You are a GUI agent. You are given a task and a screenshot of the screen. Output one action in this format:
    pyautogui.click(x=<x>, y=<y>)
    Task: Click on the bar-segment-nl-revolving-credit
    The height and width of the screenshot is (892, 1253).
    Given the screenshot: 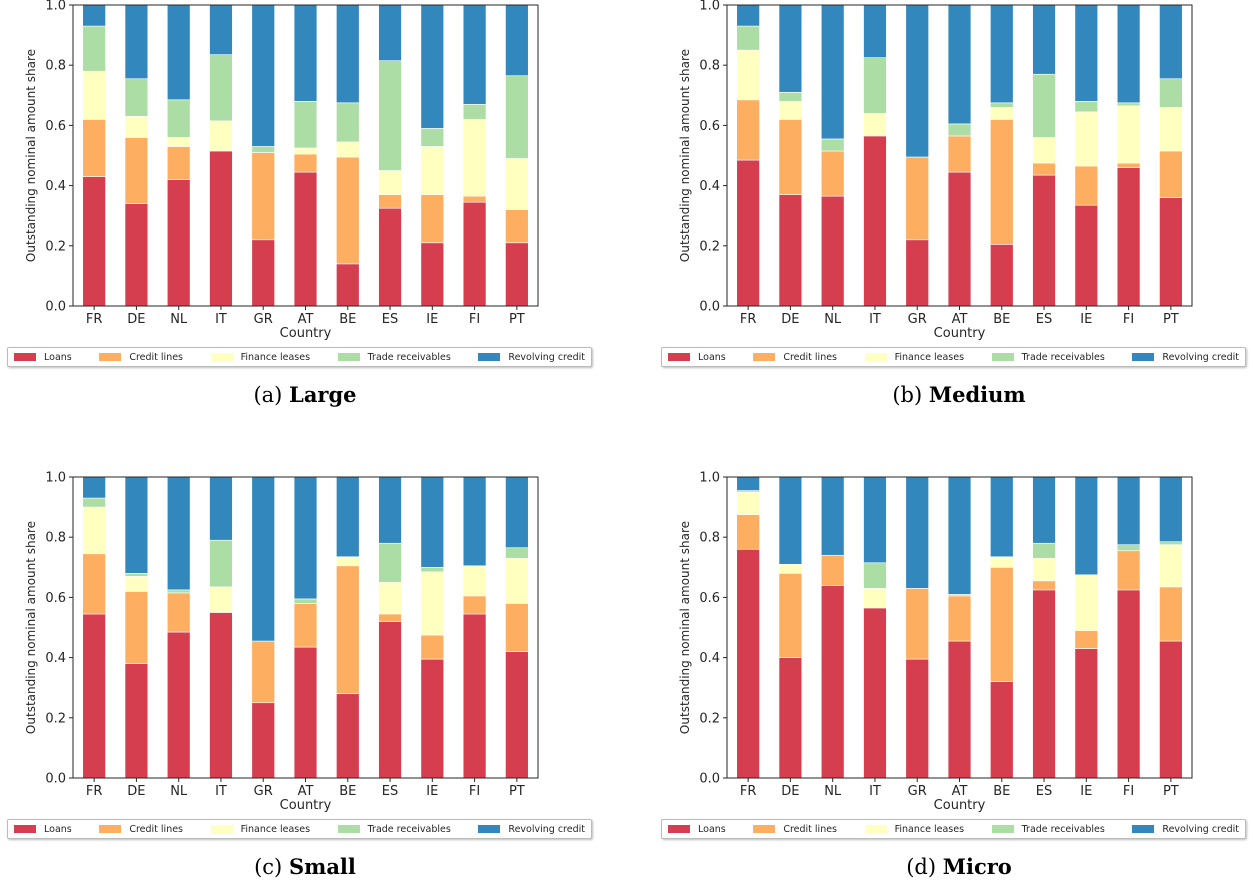 What is the action you would take?
    pyautogui.click(x=832, y=516)
    